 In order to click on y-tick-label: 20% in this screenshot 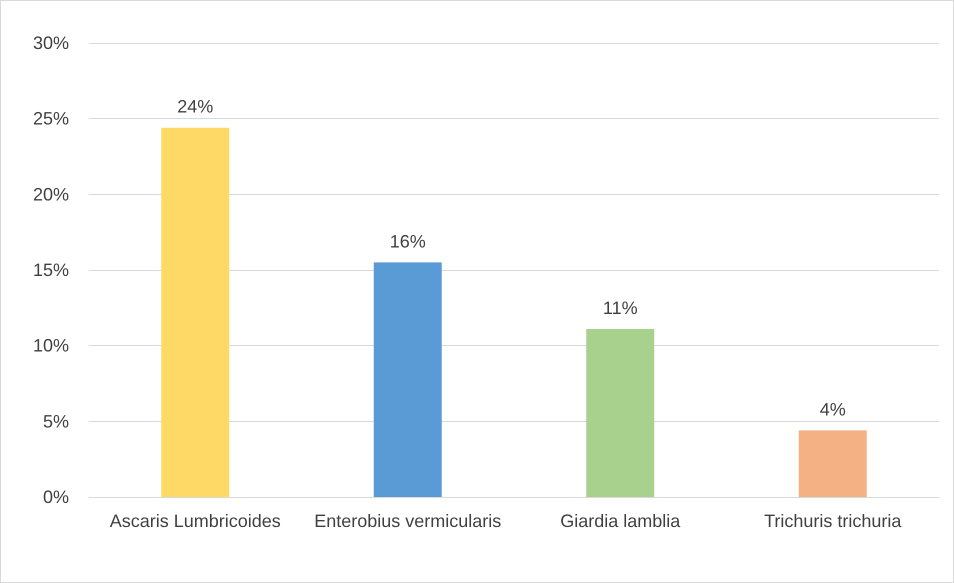, I will do `click(50, 194)`.